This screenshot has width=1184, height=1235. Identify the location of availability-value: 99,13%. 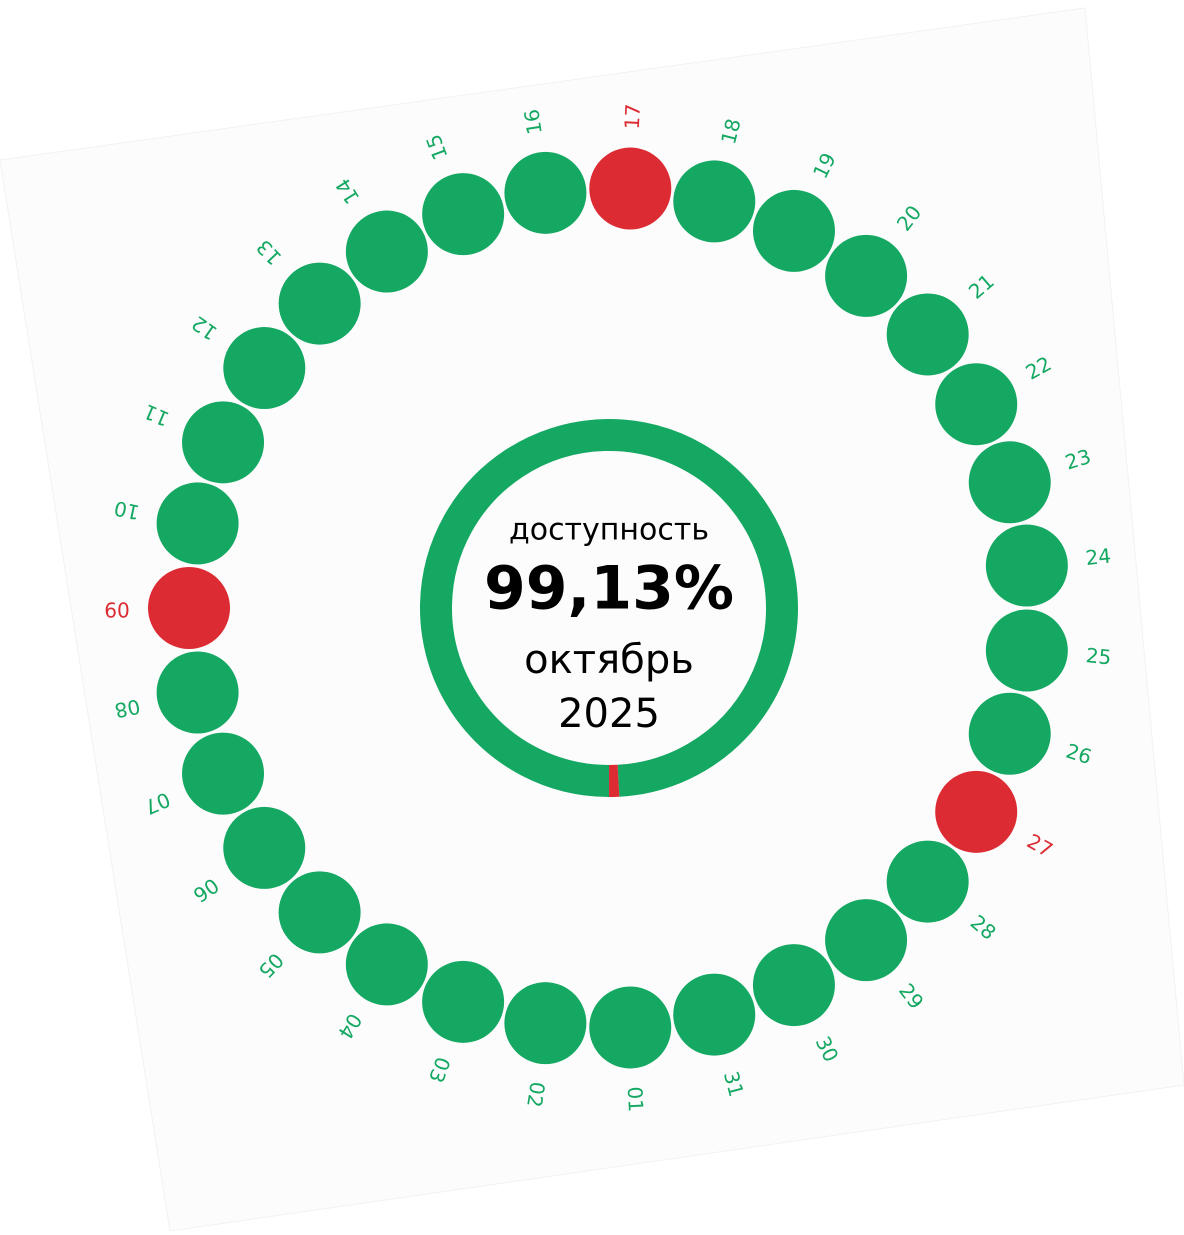
(609, 589).